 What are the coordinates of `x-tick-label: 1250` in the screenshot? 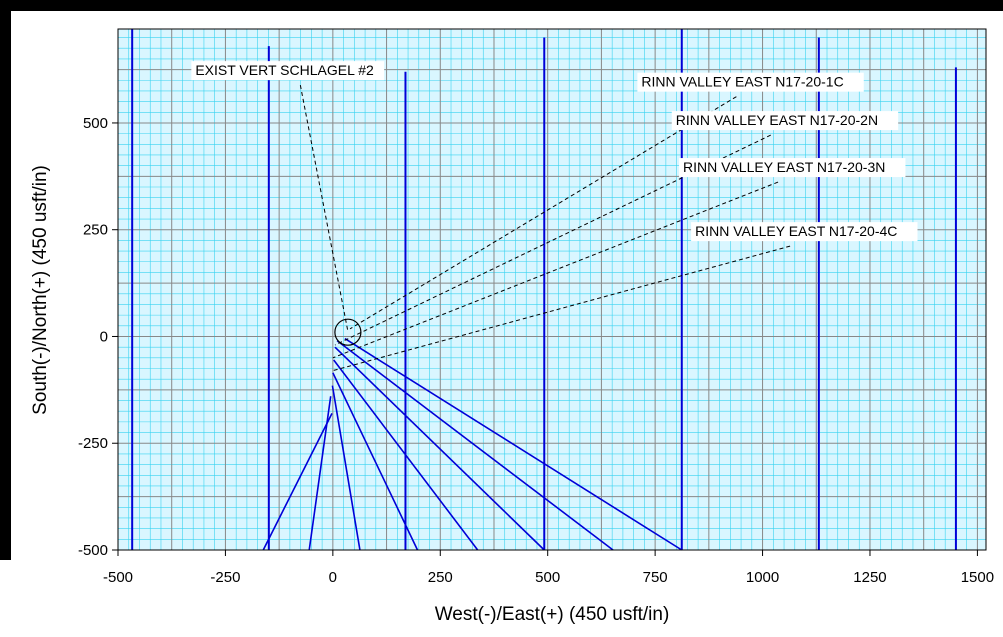 It's located at (869, 577).